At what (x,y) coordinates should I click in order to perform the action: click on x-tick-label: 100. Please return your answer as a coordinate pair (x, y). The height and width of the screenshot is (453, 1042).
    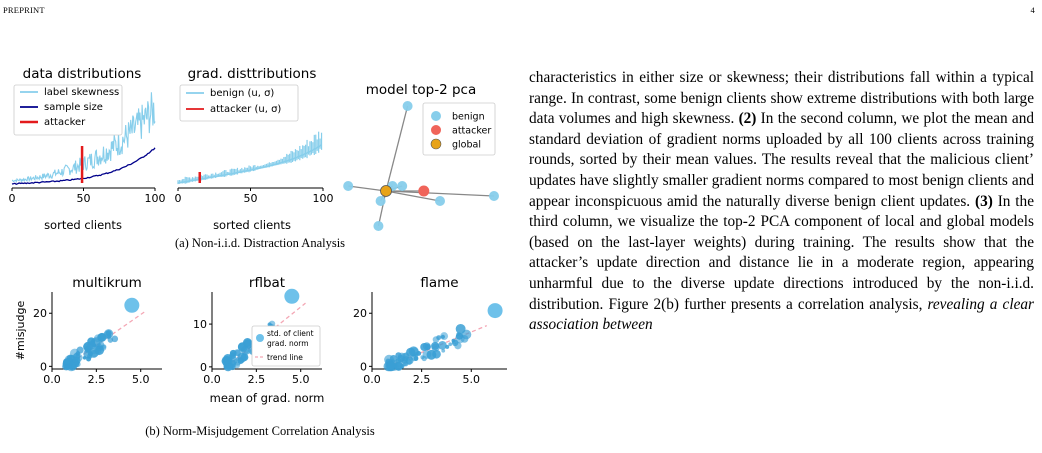
    Looking at the image, I should click on (155, 198).